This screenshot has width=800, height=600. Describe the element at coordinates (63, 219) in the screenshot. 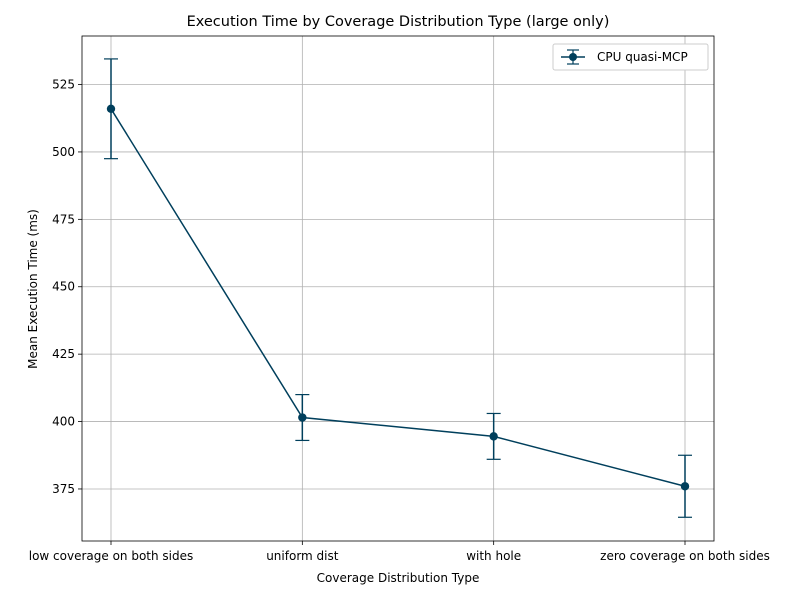

I see `y-tick-label: 475` at that location.